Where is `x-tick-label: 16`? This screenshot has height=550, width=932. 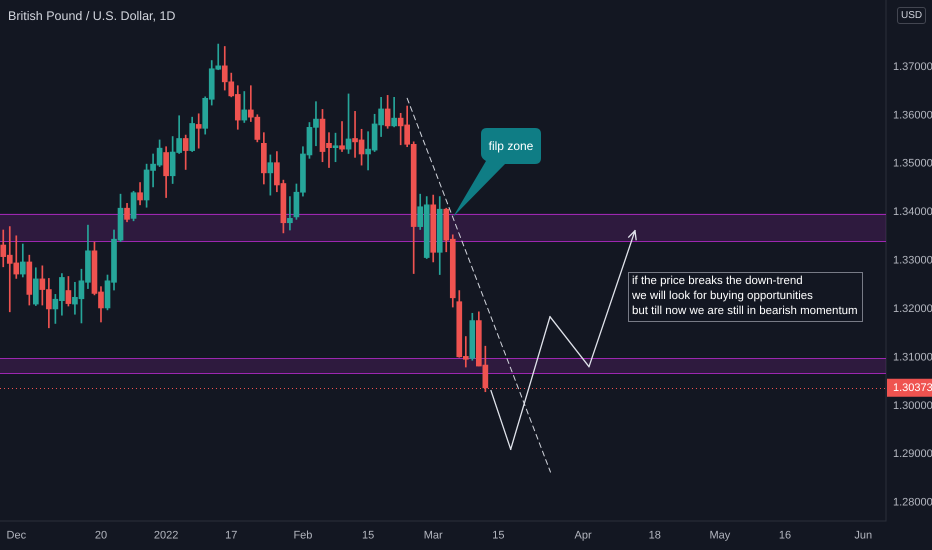
x-tick-label: 16 is located at coordinates (785, 536).